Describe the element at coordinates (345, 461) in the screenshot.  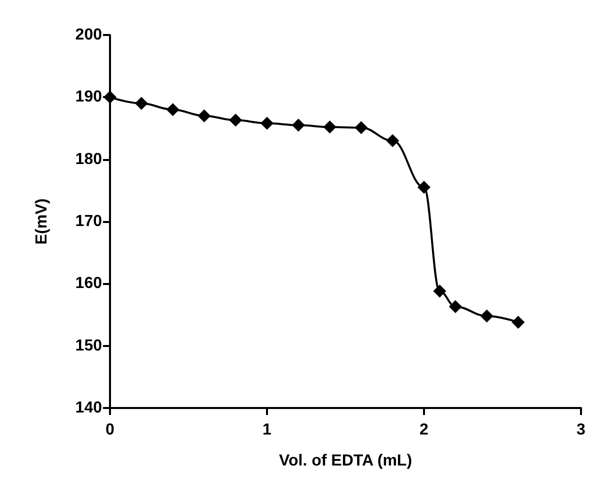
I see `x-axis-title: Vol. of EDTA (mL)` at that location.